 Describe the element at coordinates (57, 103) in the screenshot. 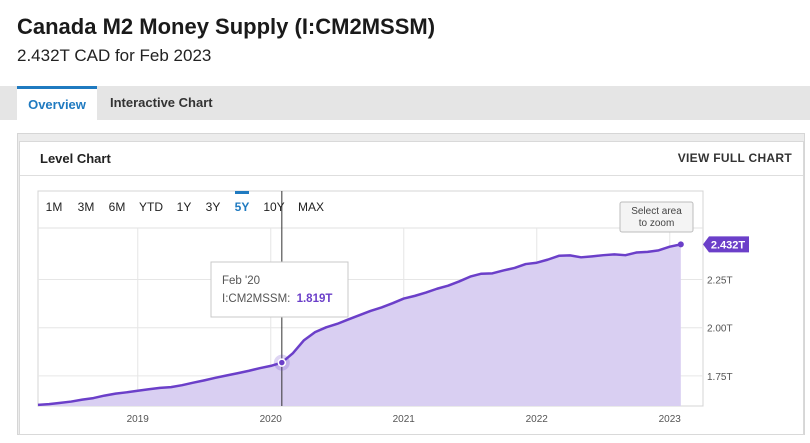

I see `tab-overview: Overview` at that location.